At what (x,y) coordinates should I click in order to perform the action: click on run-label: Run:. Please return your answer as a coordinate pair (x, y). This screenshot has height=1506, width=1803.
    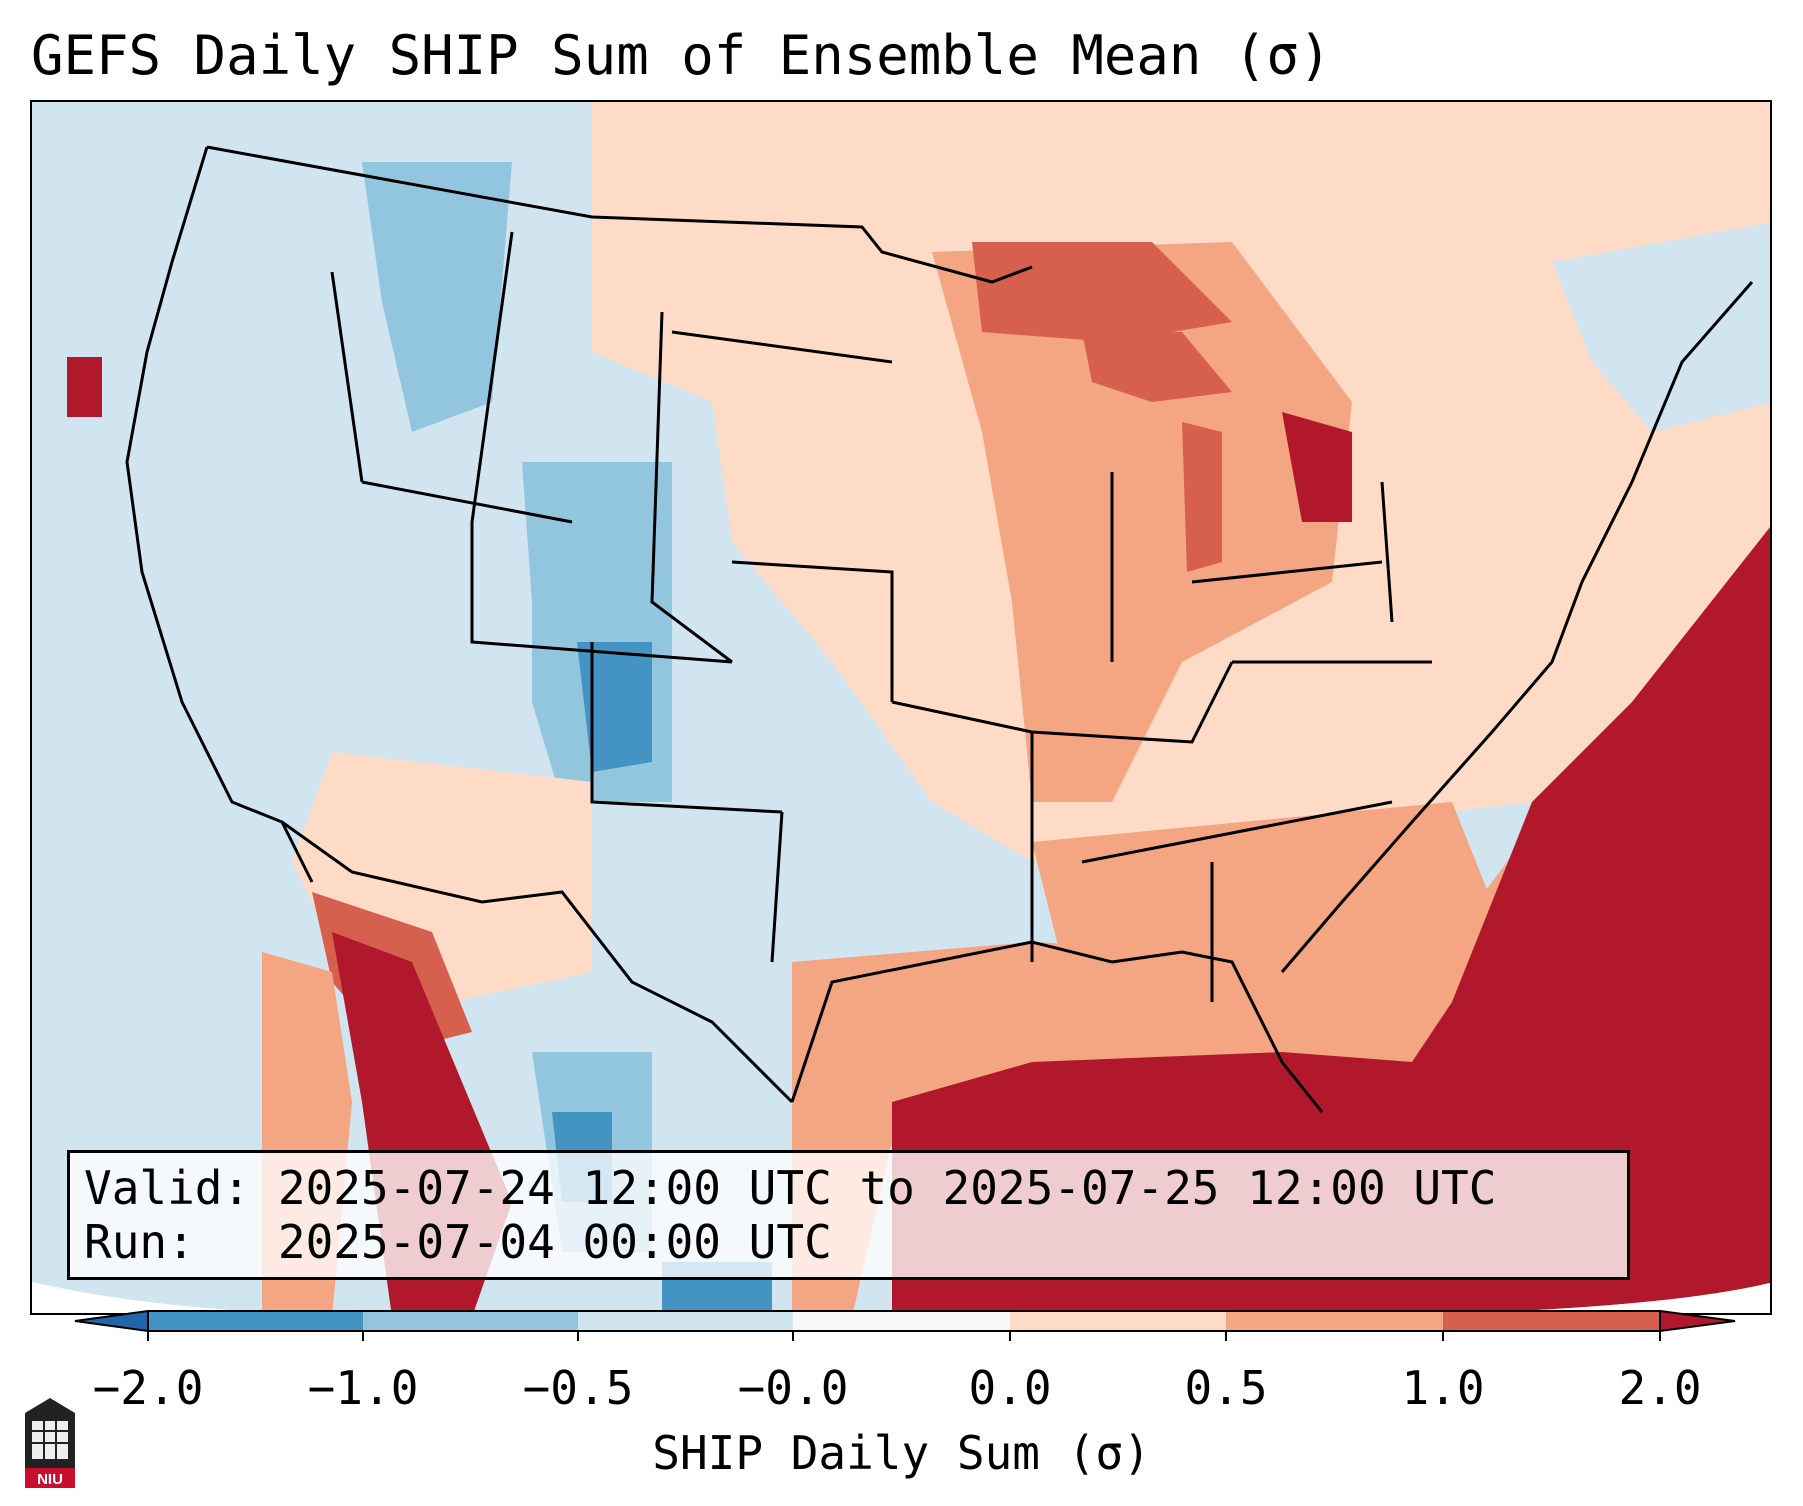
    Looking at the image, I should click on (139, 1242).